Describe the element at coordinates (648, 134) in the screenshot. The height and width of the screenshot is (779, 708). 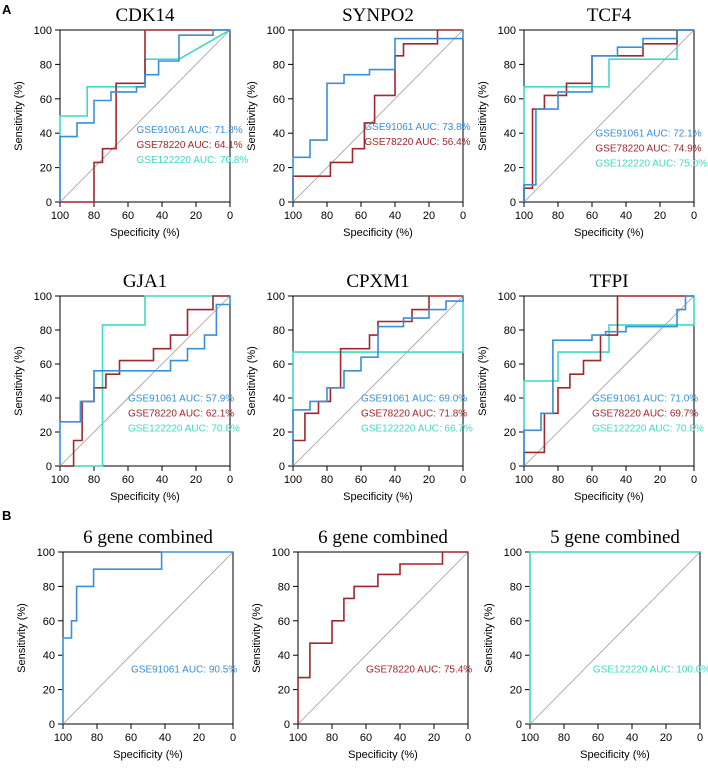
I see `legend-entry-gse91061: GSE91061 AUC: 72.1%` at that location.